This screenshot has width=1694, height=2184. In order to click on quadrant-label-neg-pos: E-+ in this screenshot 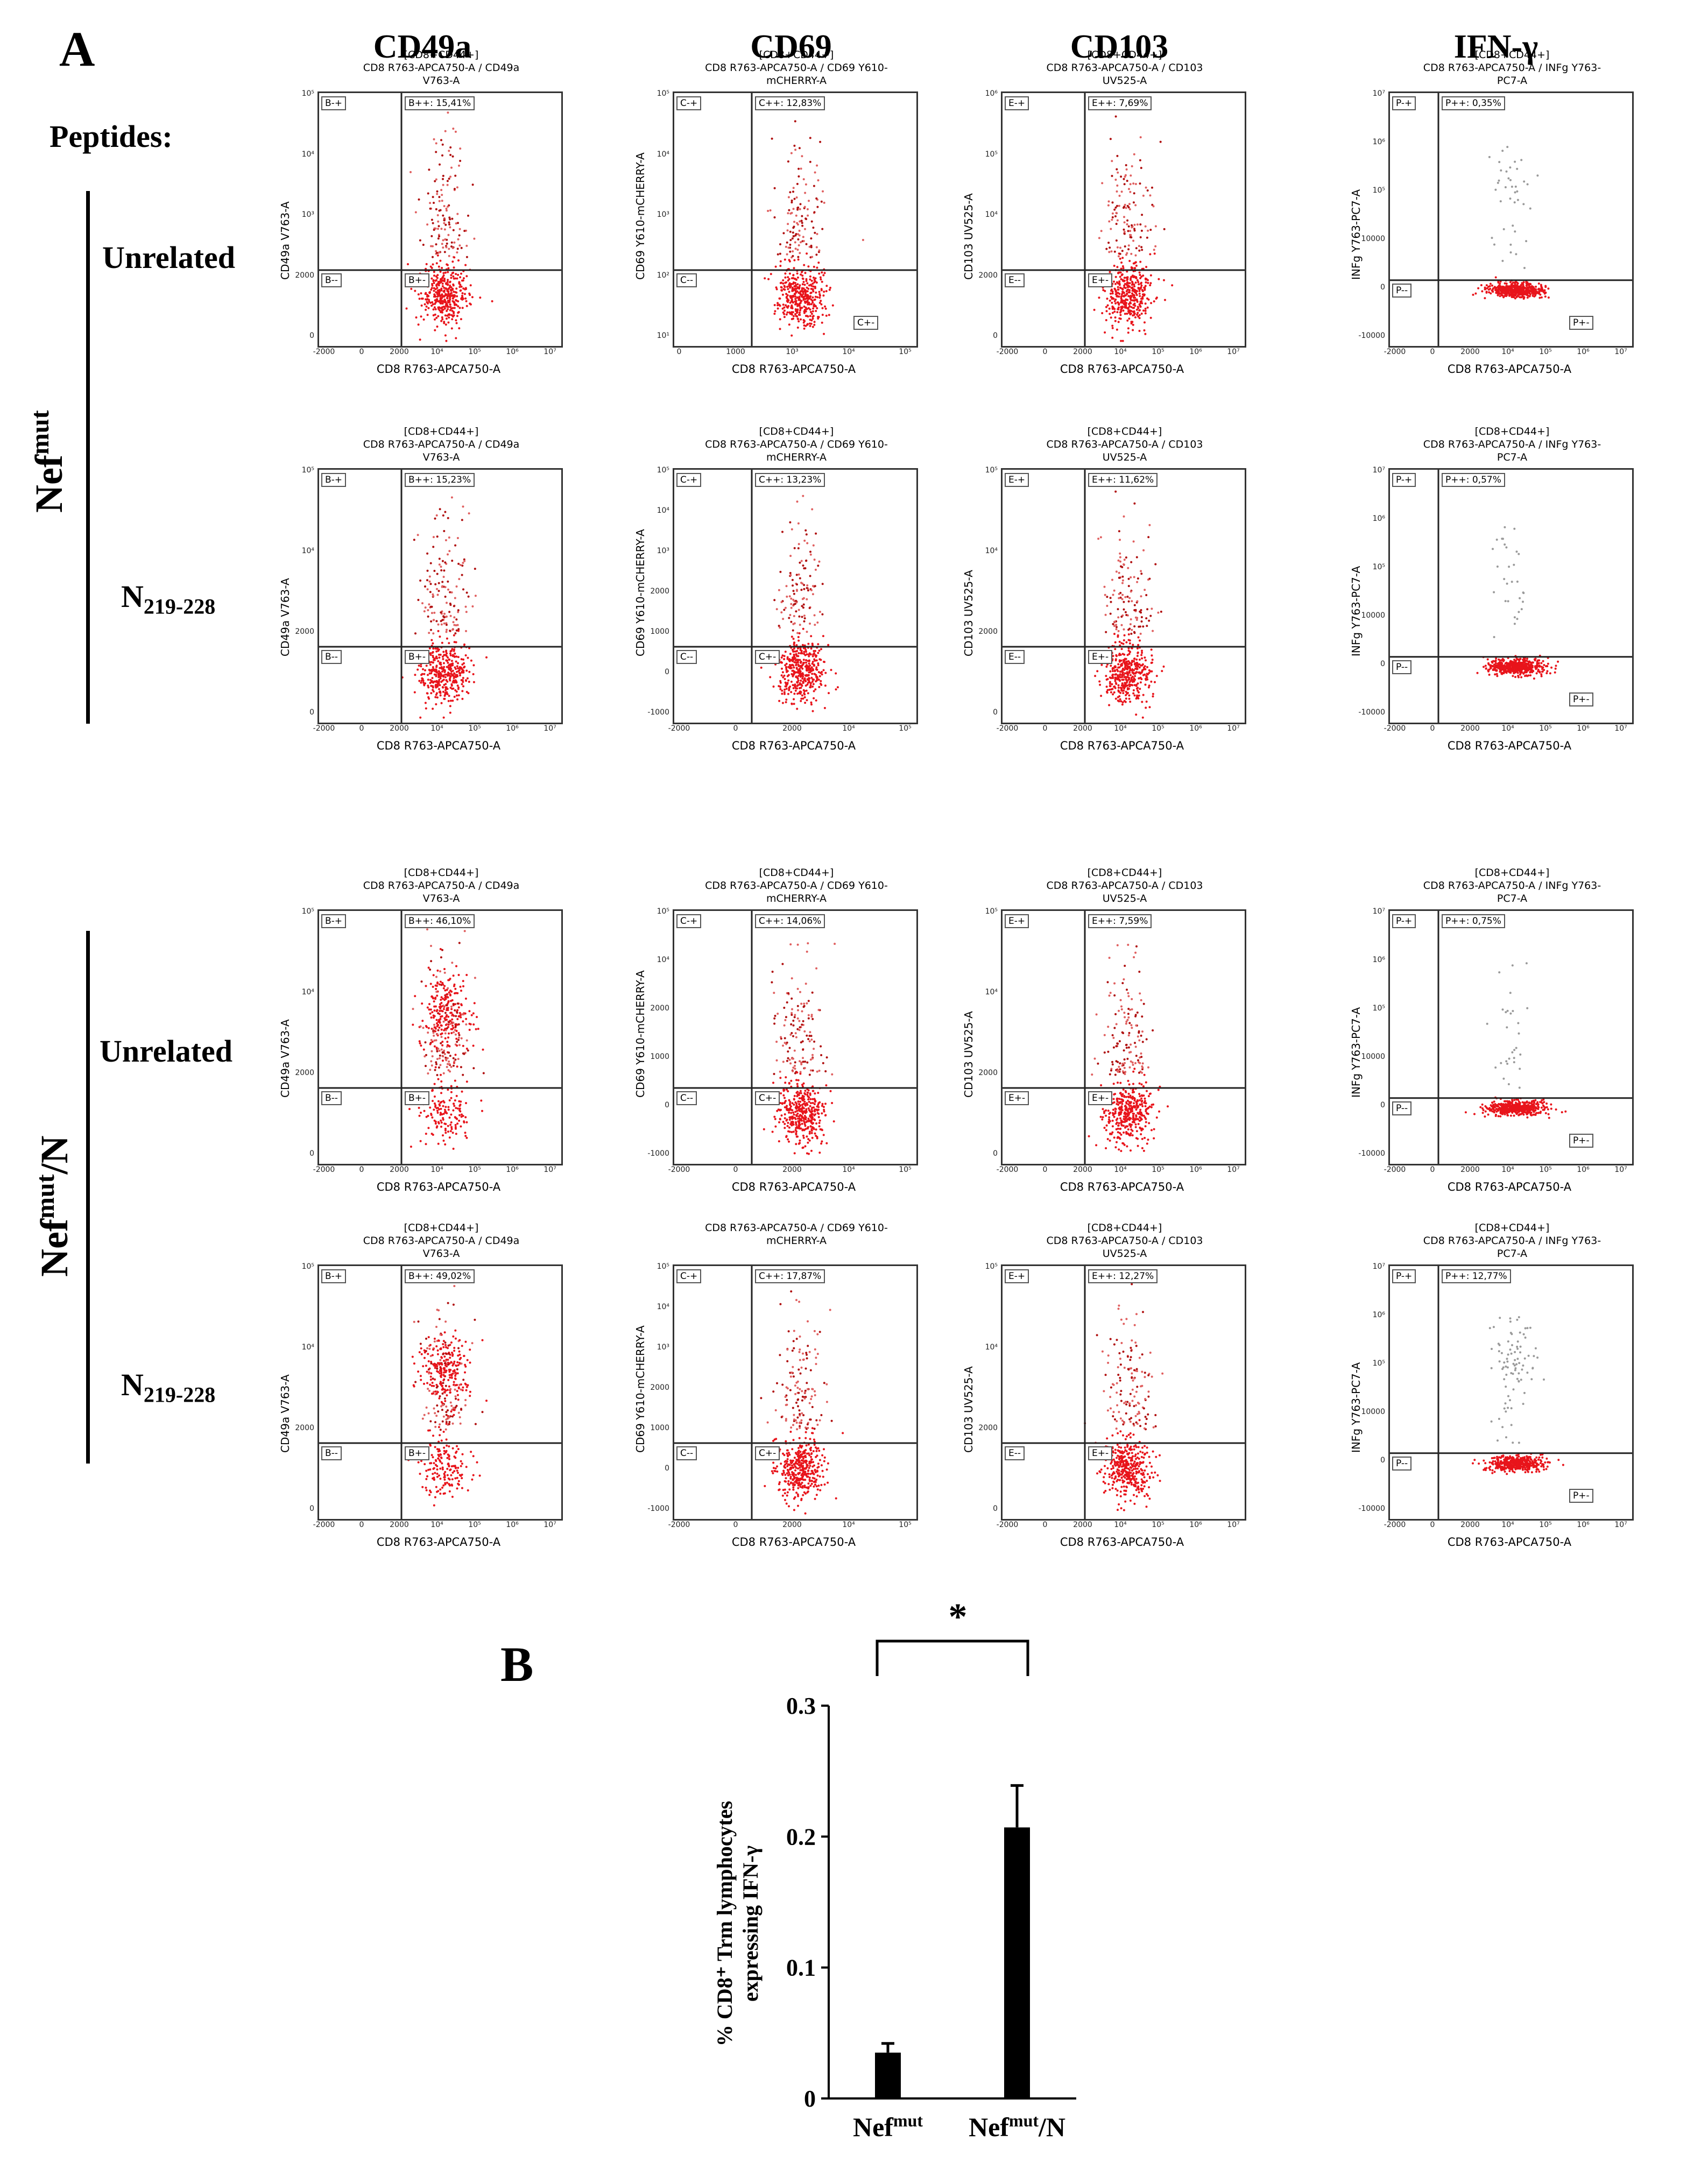, I will do `click(1017, 480)`.